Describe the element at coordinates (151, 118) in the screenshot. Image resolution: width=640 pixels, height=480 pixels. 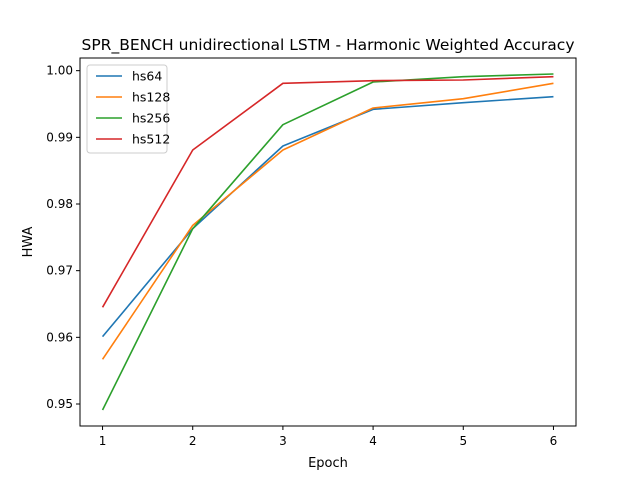
I see `legend-label-hs256: hs256` at that location.